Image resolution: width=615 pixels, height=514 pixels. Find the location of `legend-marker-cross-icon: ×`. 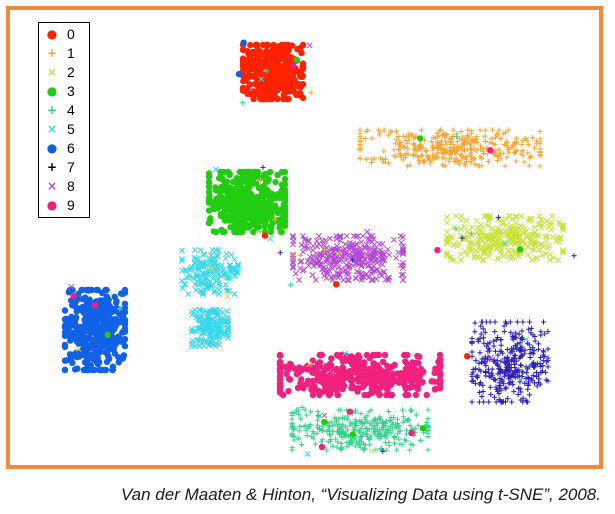

legend-marker-cross-icon: × is located at coordinates (52, 129).